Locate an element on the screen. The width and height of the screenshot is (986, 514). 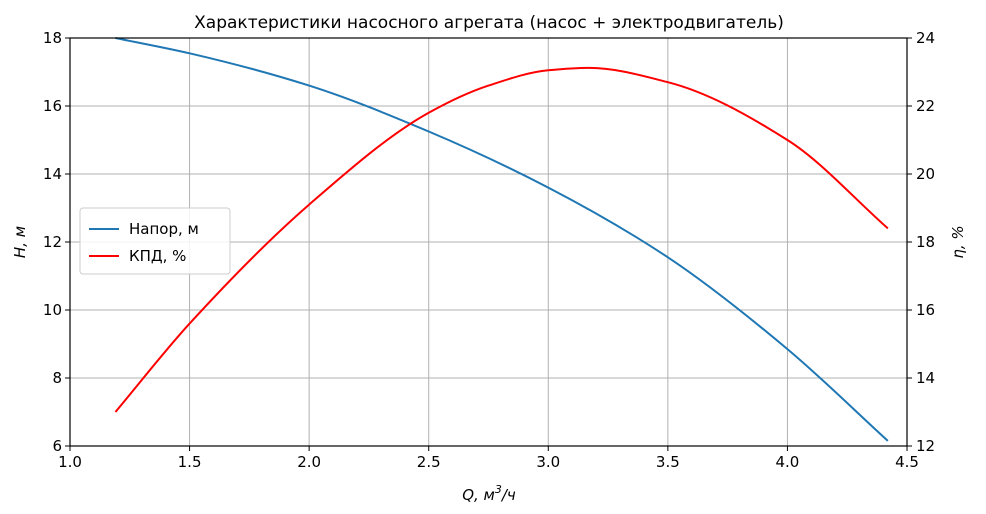
x-tick-label: 3.0 is located at coordinates (548, 462).